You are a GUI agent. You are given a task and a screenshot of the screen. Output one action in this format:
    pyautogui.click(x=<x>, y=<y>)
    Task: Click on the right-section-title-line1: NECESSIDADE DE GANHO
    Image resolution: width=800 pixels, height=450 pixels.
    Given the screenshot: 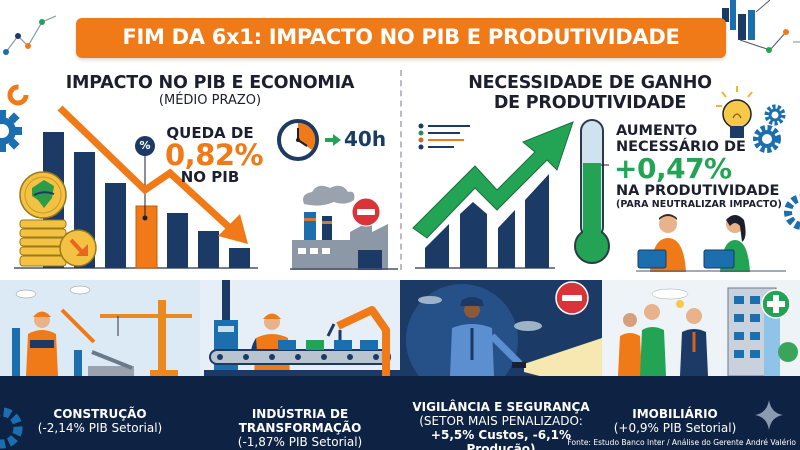 What is the action you would take?
    pyautogui.click(x=590, y=83)
    